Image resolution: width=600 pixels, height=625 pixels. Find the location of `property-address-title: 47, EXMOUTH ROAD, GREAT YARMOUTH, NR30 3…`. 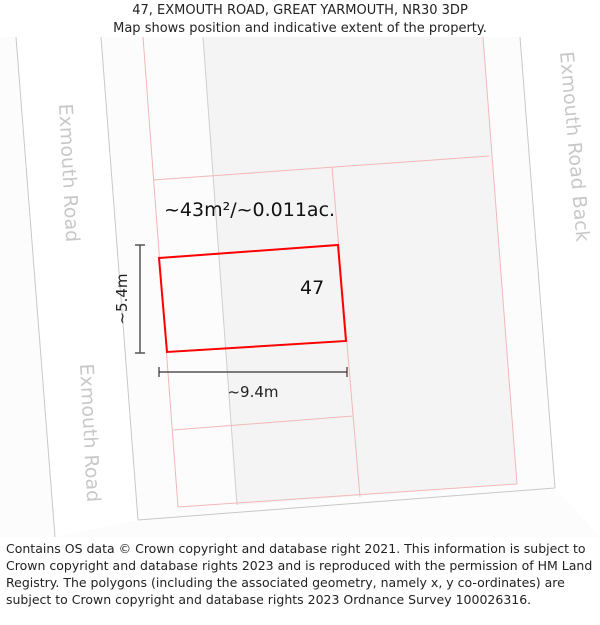

property-address-title: 47, EXMOUTH ROAD, GREAT YARMOUTH, NR30 3… is located at coordinates (300, 10).